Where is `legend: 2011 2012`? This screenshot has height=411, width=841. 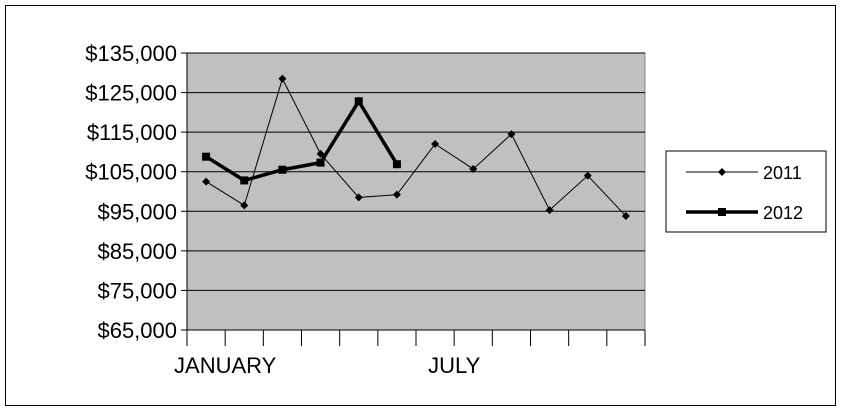 legend: 2011 2012 is located at coordinates (746, 191).